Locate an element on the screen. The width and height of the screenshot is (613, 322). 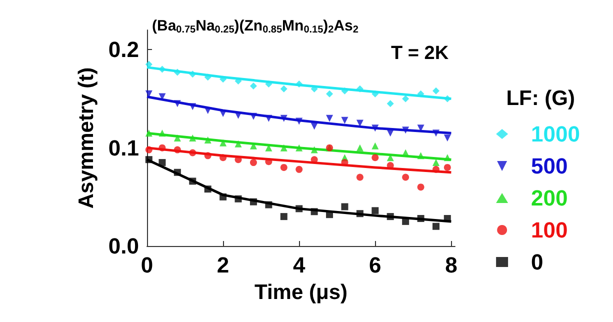
y-axis-title: Asymmetry (t) is located at coordinates (86, 138).